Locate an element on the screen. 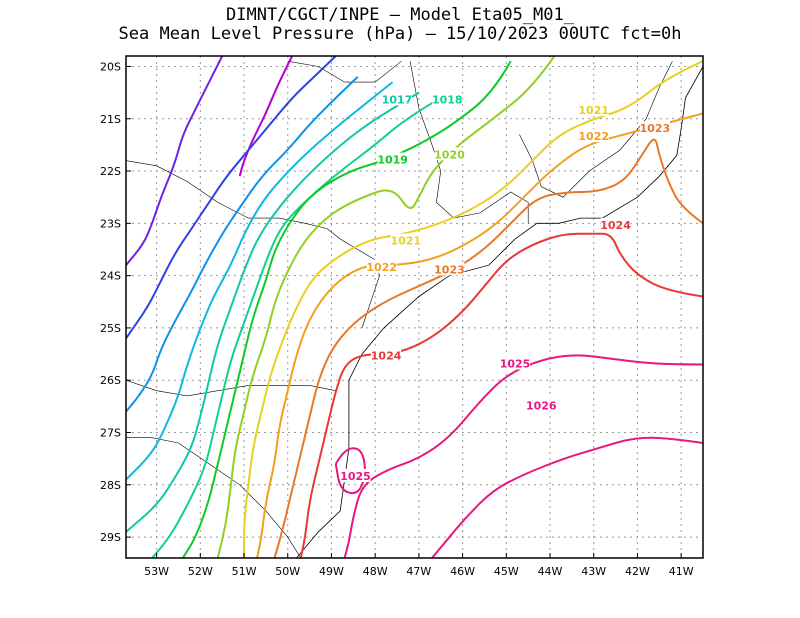 This screenshot has width=800, height=618. lat-tick-label: 26S is located at coordinates (110, 380).